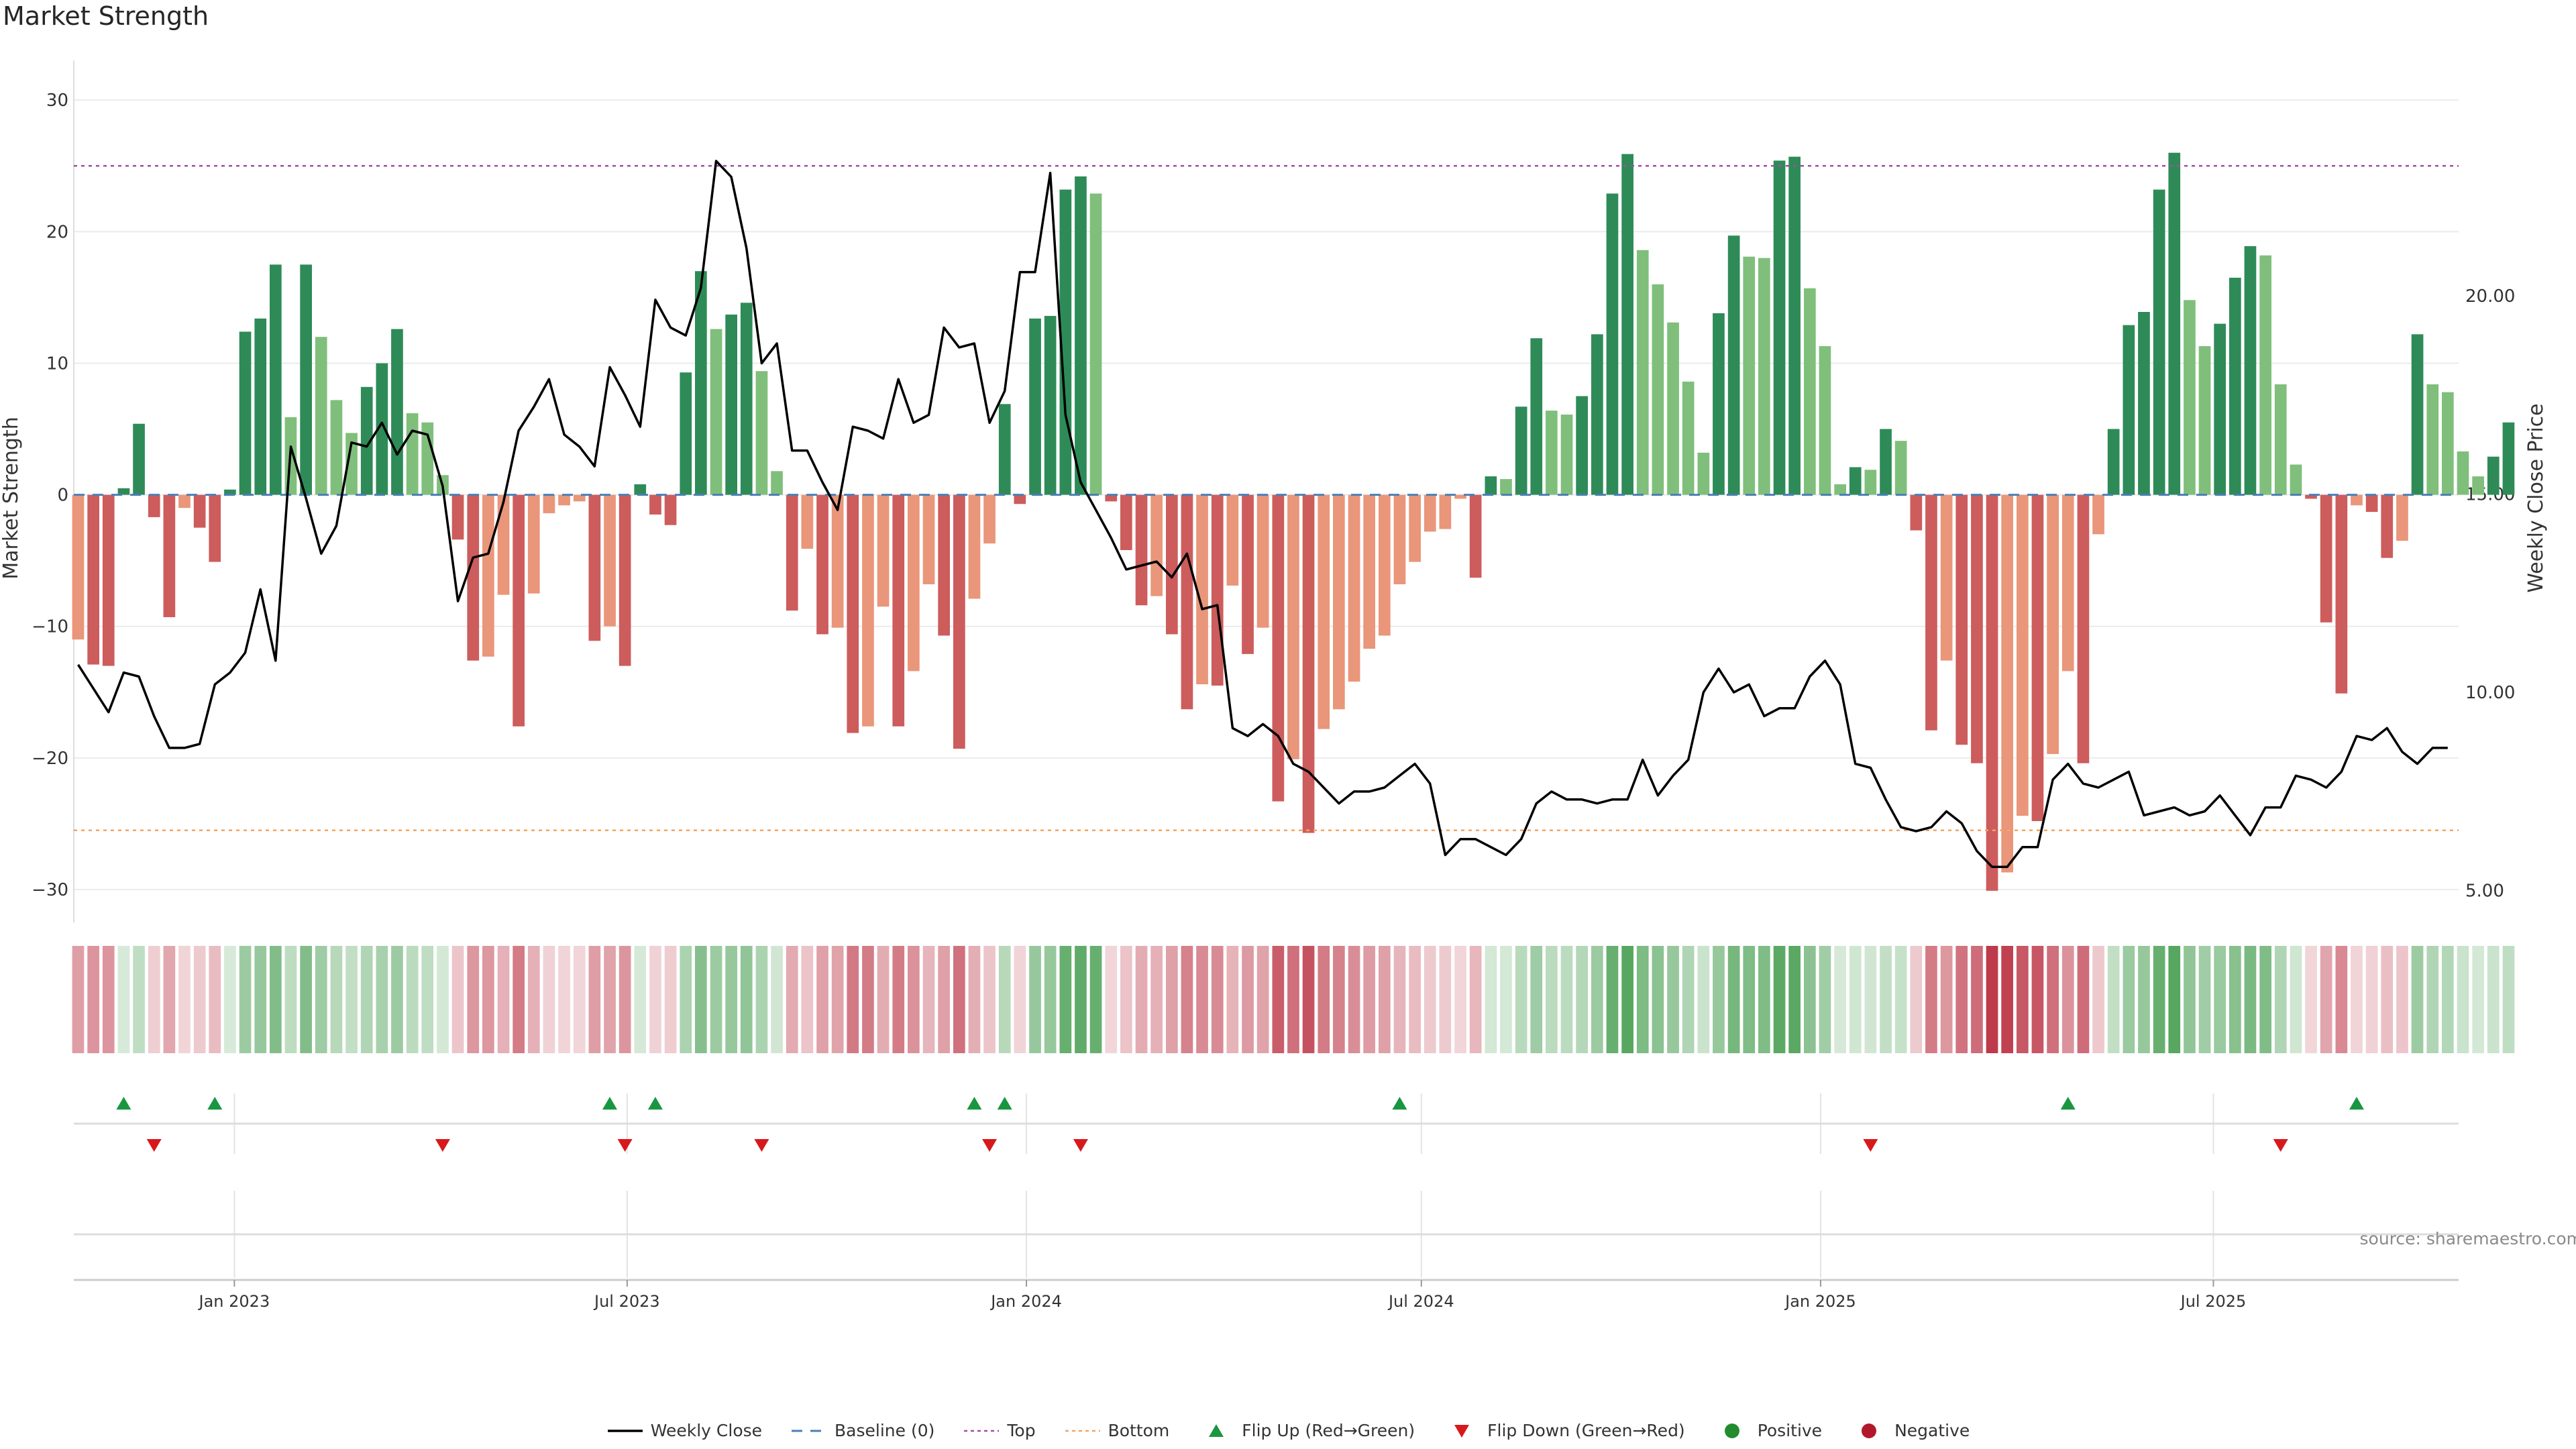 Image resolution: width=2576 pixels, height=1449 pixels. What do you see at coordinates (809, 1431) in the screenshot?
I see `baseline-legend-icon` at bounding box center [809, 1431].